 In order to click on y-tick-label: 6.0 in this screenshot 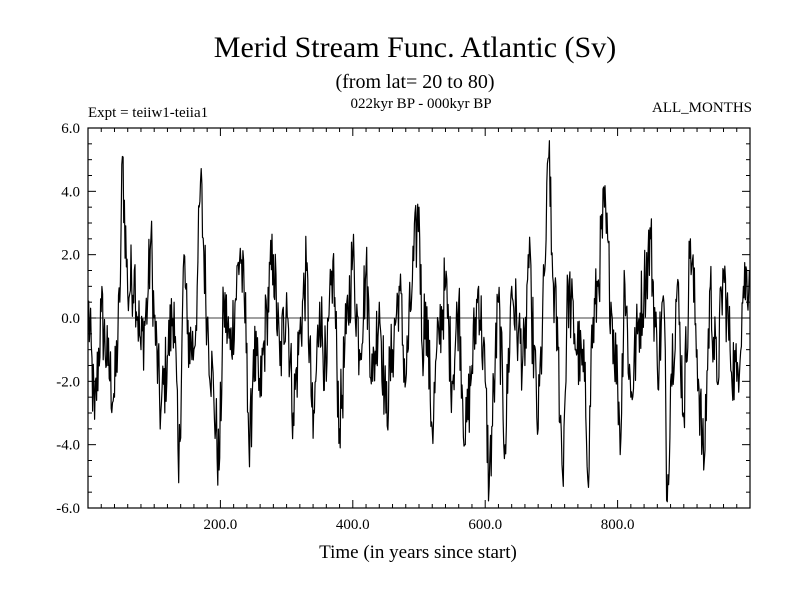, I will do `click(70, 129)`.